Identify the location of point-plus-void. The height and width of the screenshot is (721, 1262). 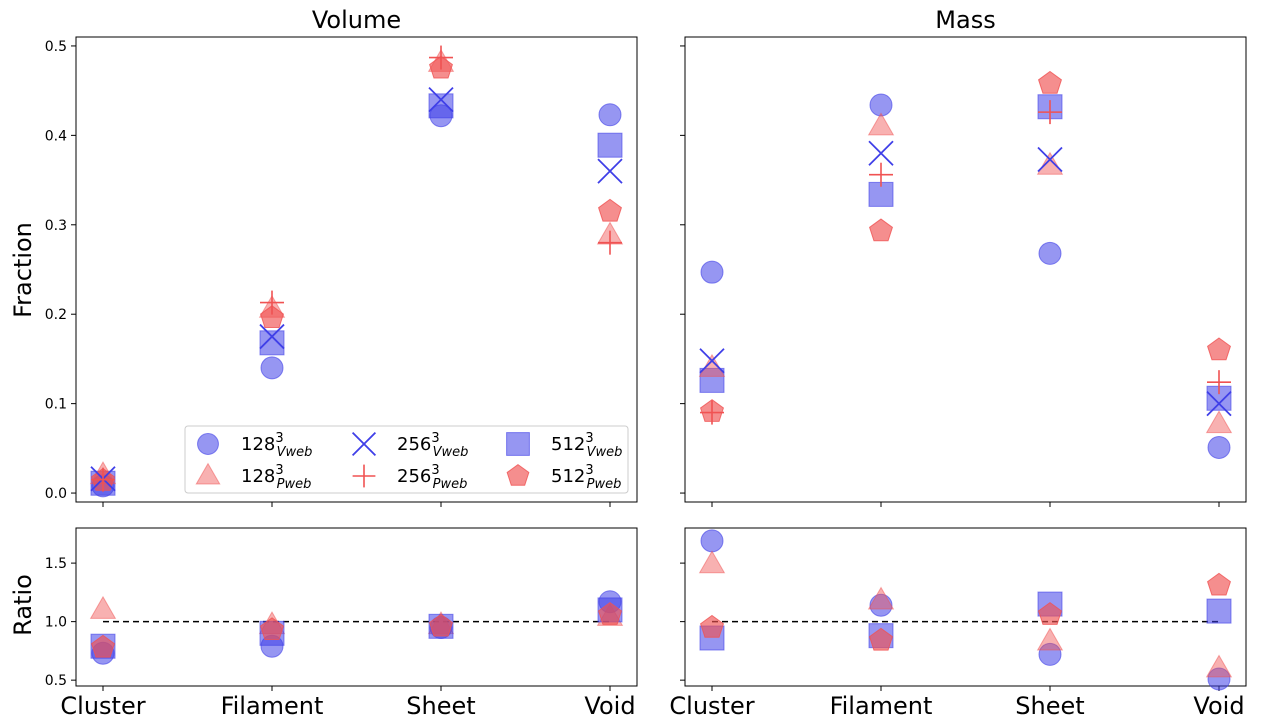
(610, 243).